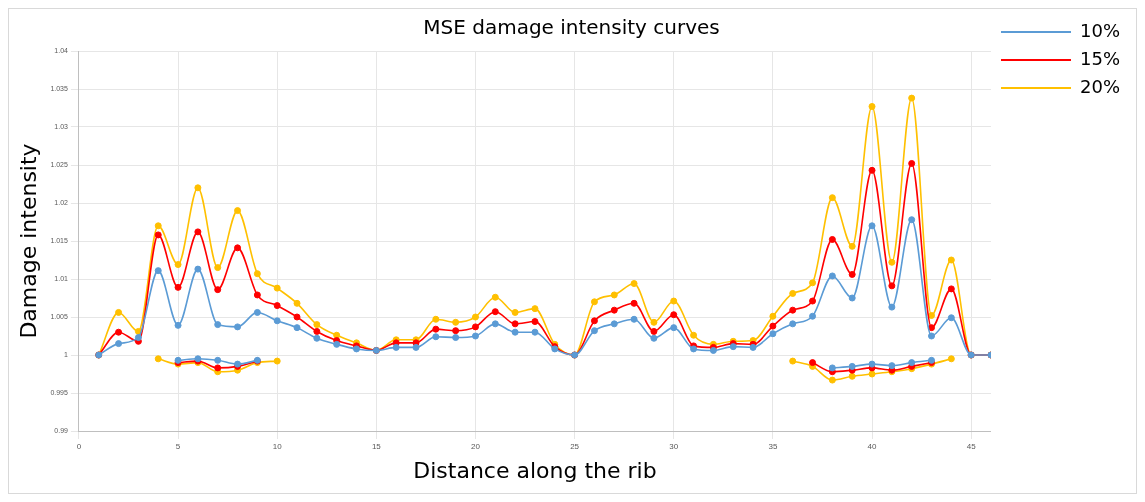  I want to click on x-tick-label: 15, so click(376, 446).